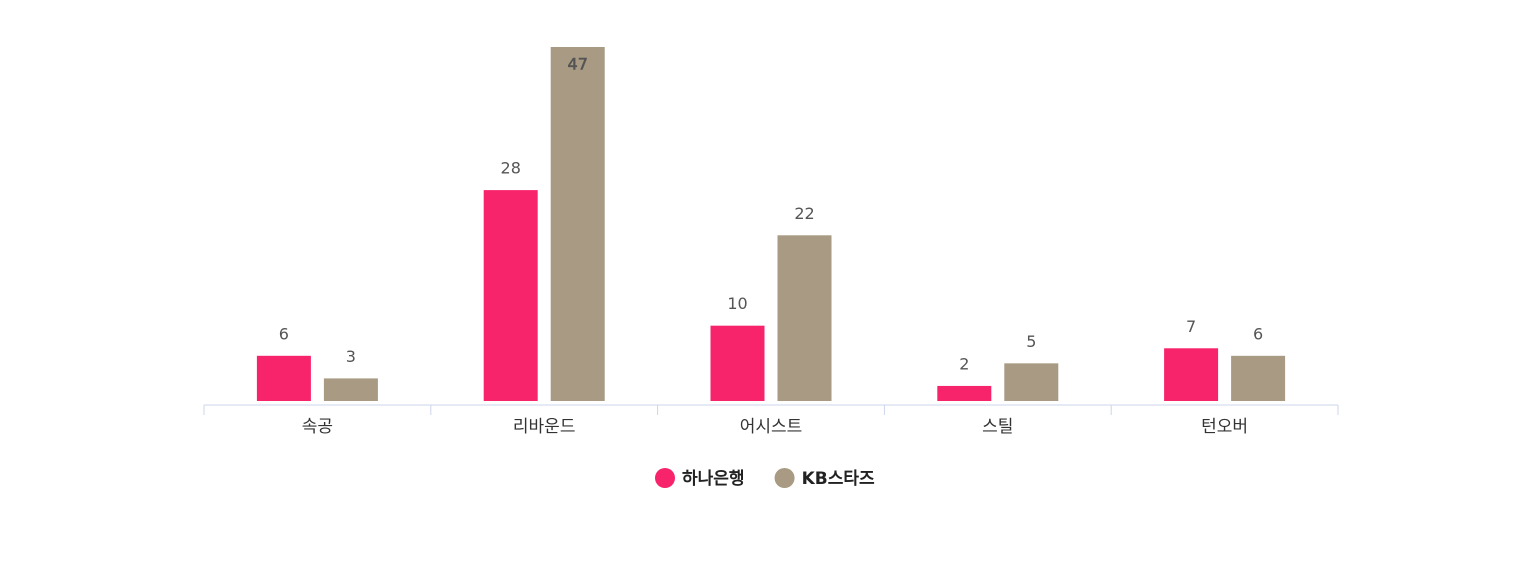  Describe the element at coordinates (997, 427) in the screenshot. I see `x-tick-label: 스틸` at that location.